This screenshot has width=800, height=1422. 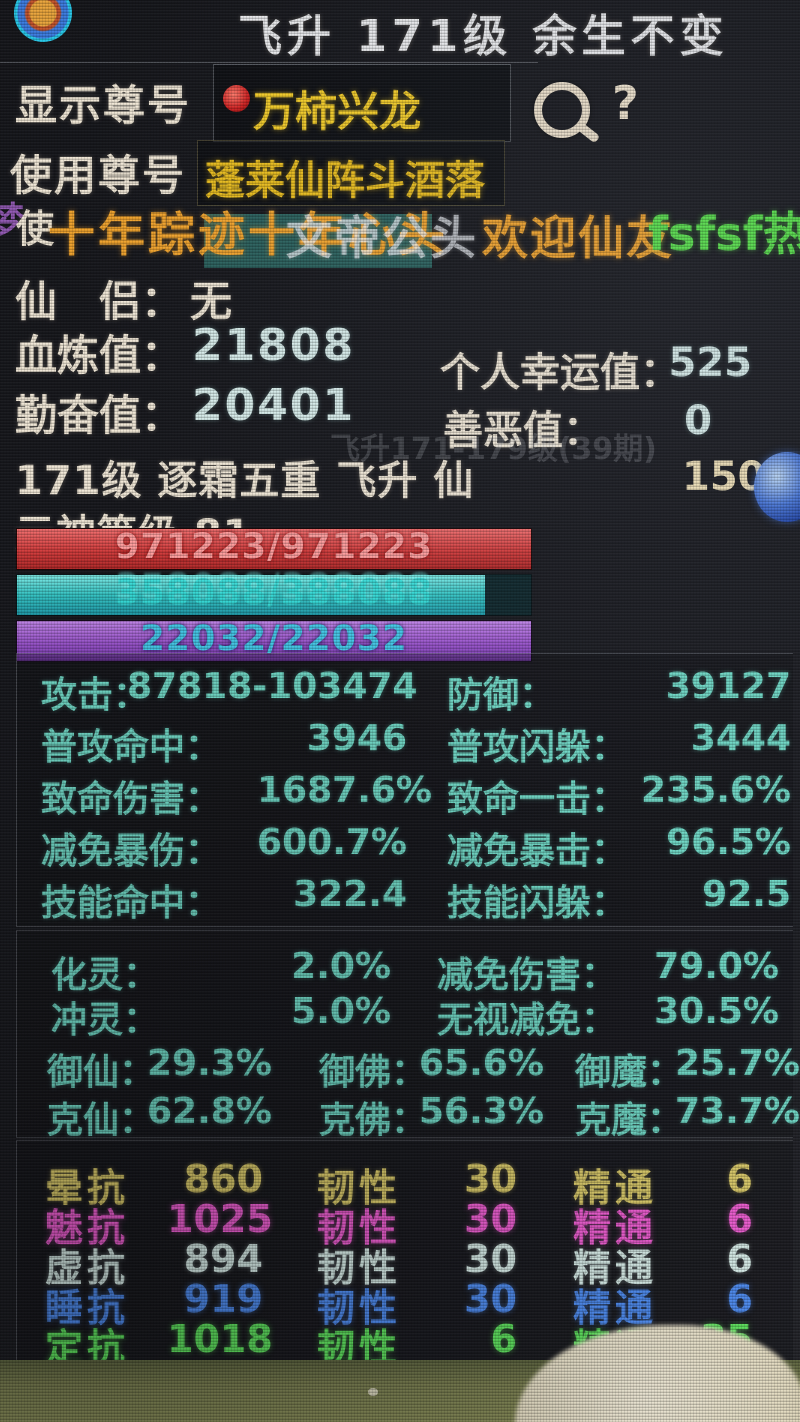 I want to click on toughness-value: 6, so click(x=503, y=1339).